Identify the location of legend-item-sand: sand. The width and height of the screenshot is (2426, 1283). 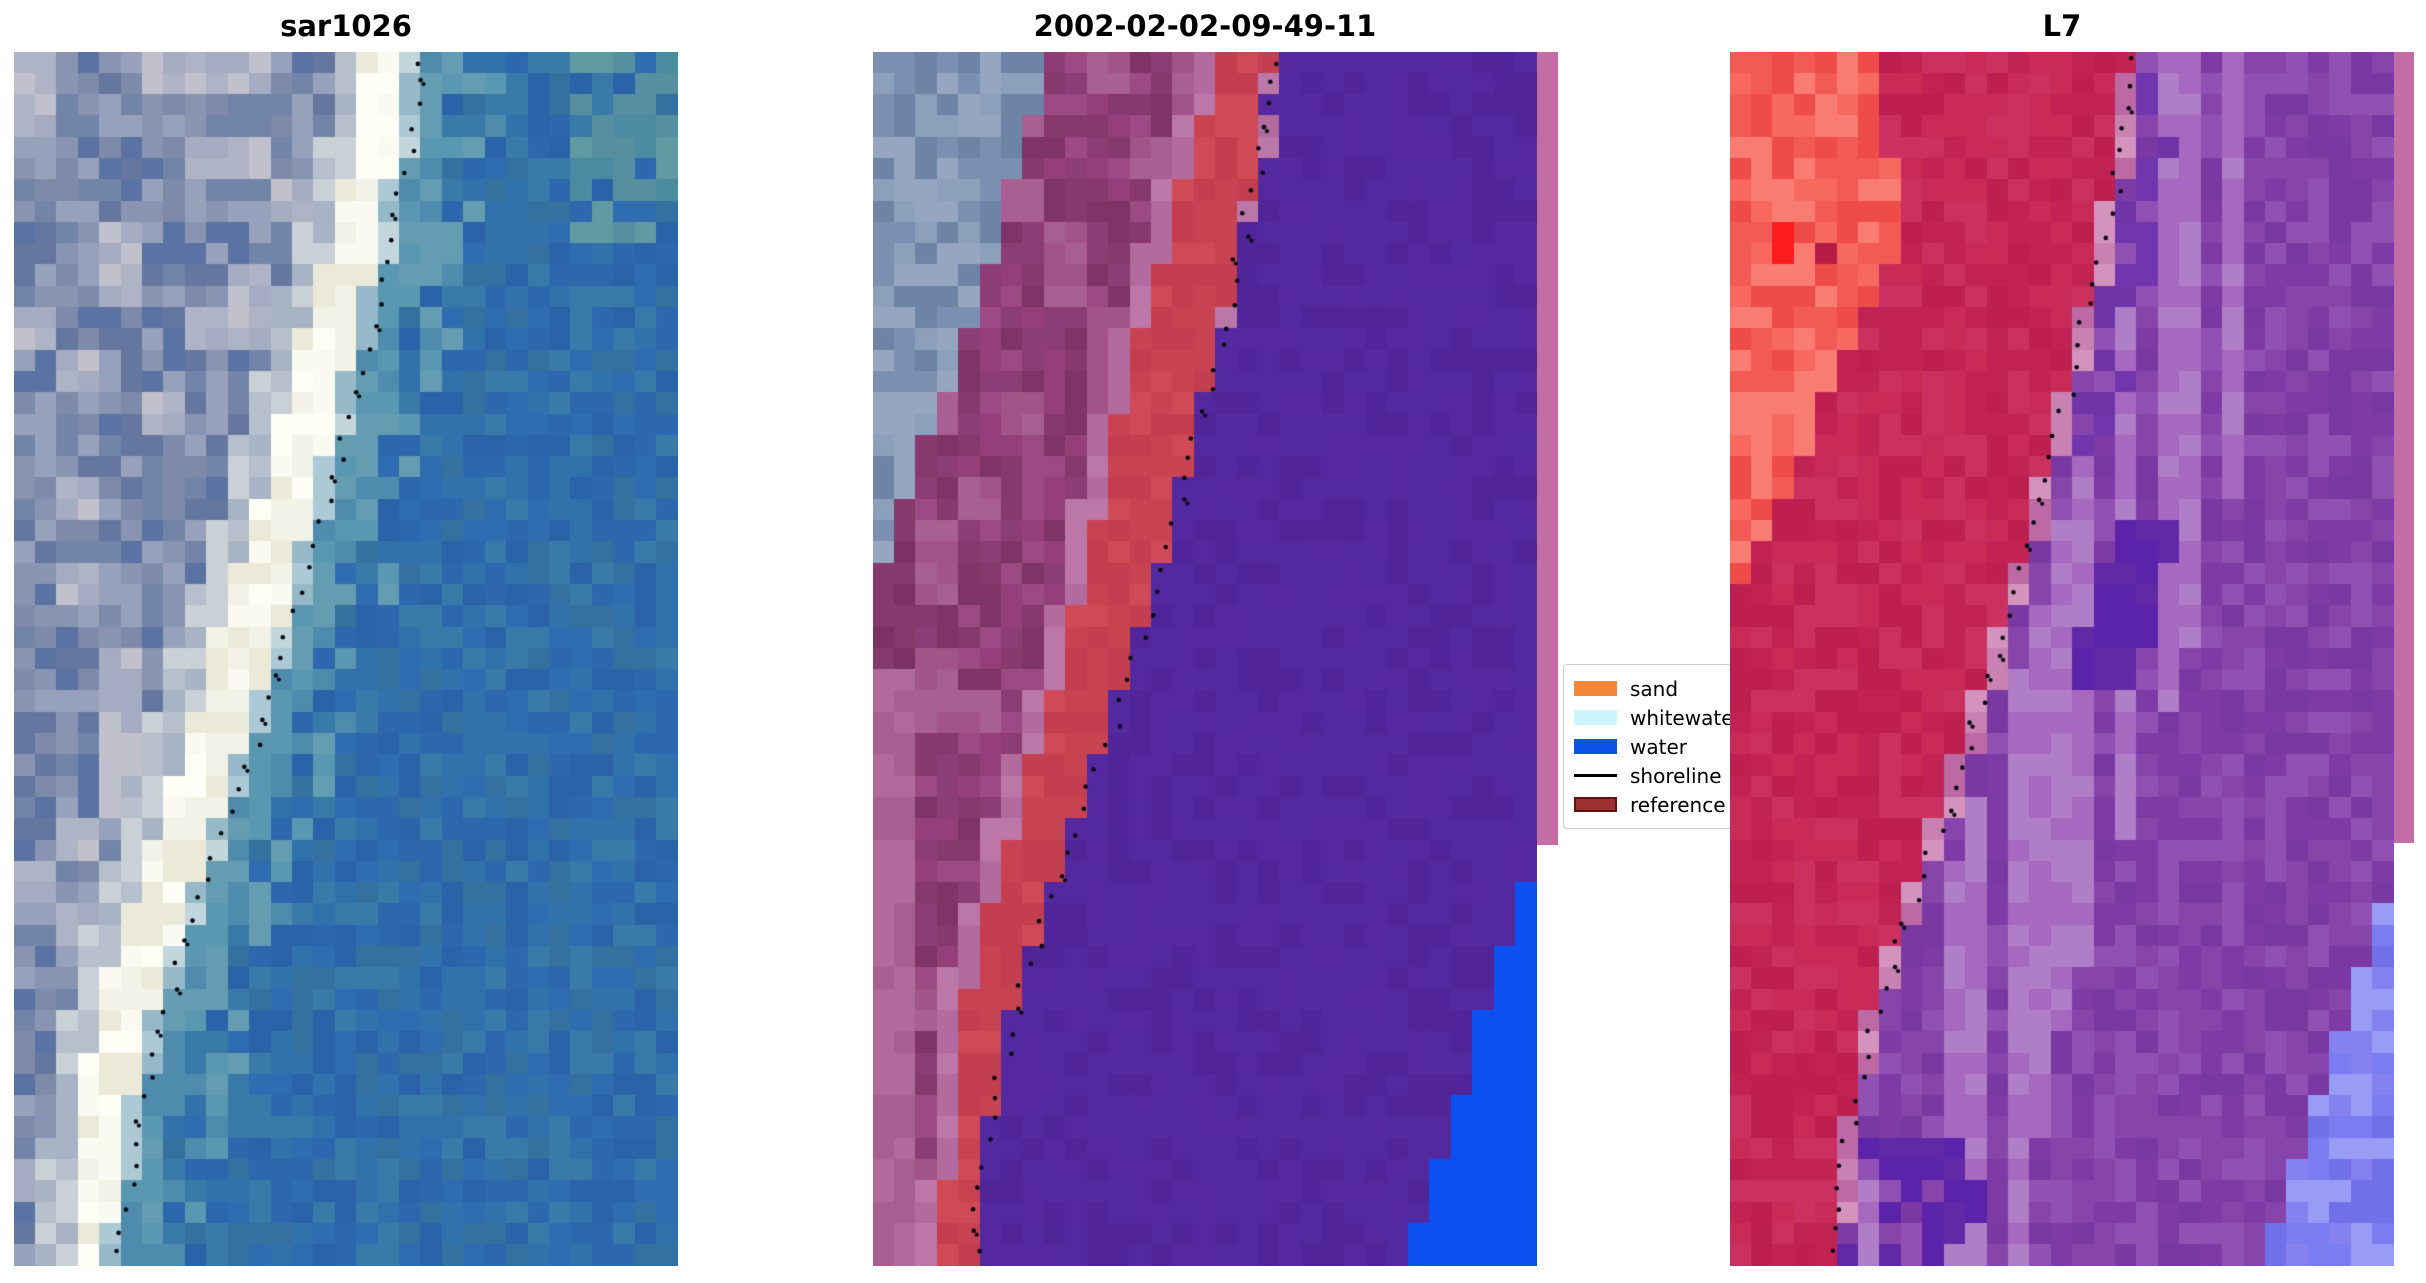
(1674, 688).